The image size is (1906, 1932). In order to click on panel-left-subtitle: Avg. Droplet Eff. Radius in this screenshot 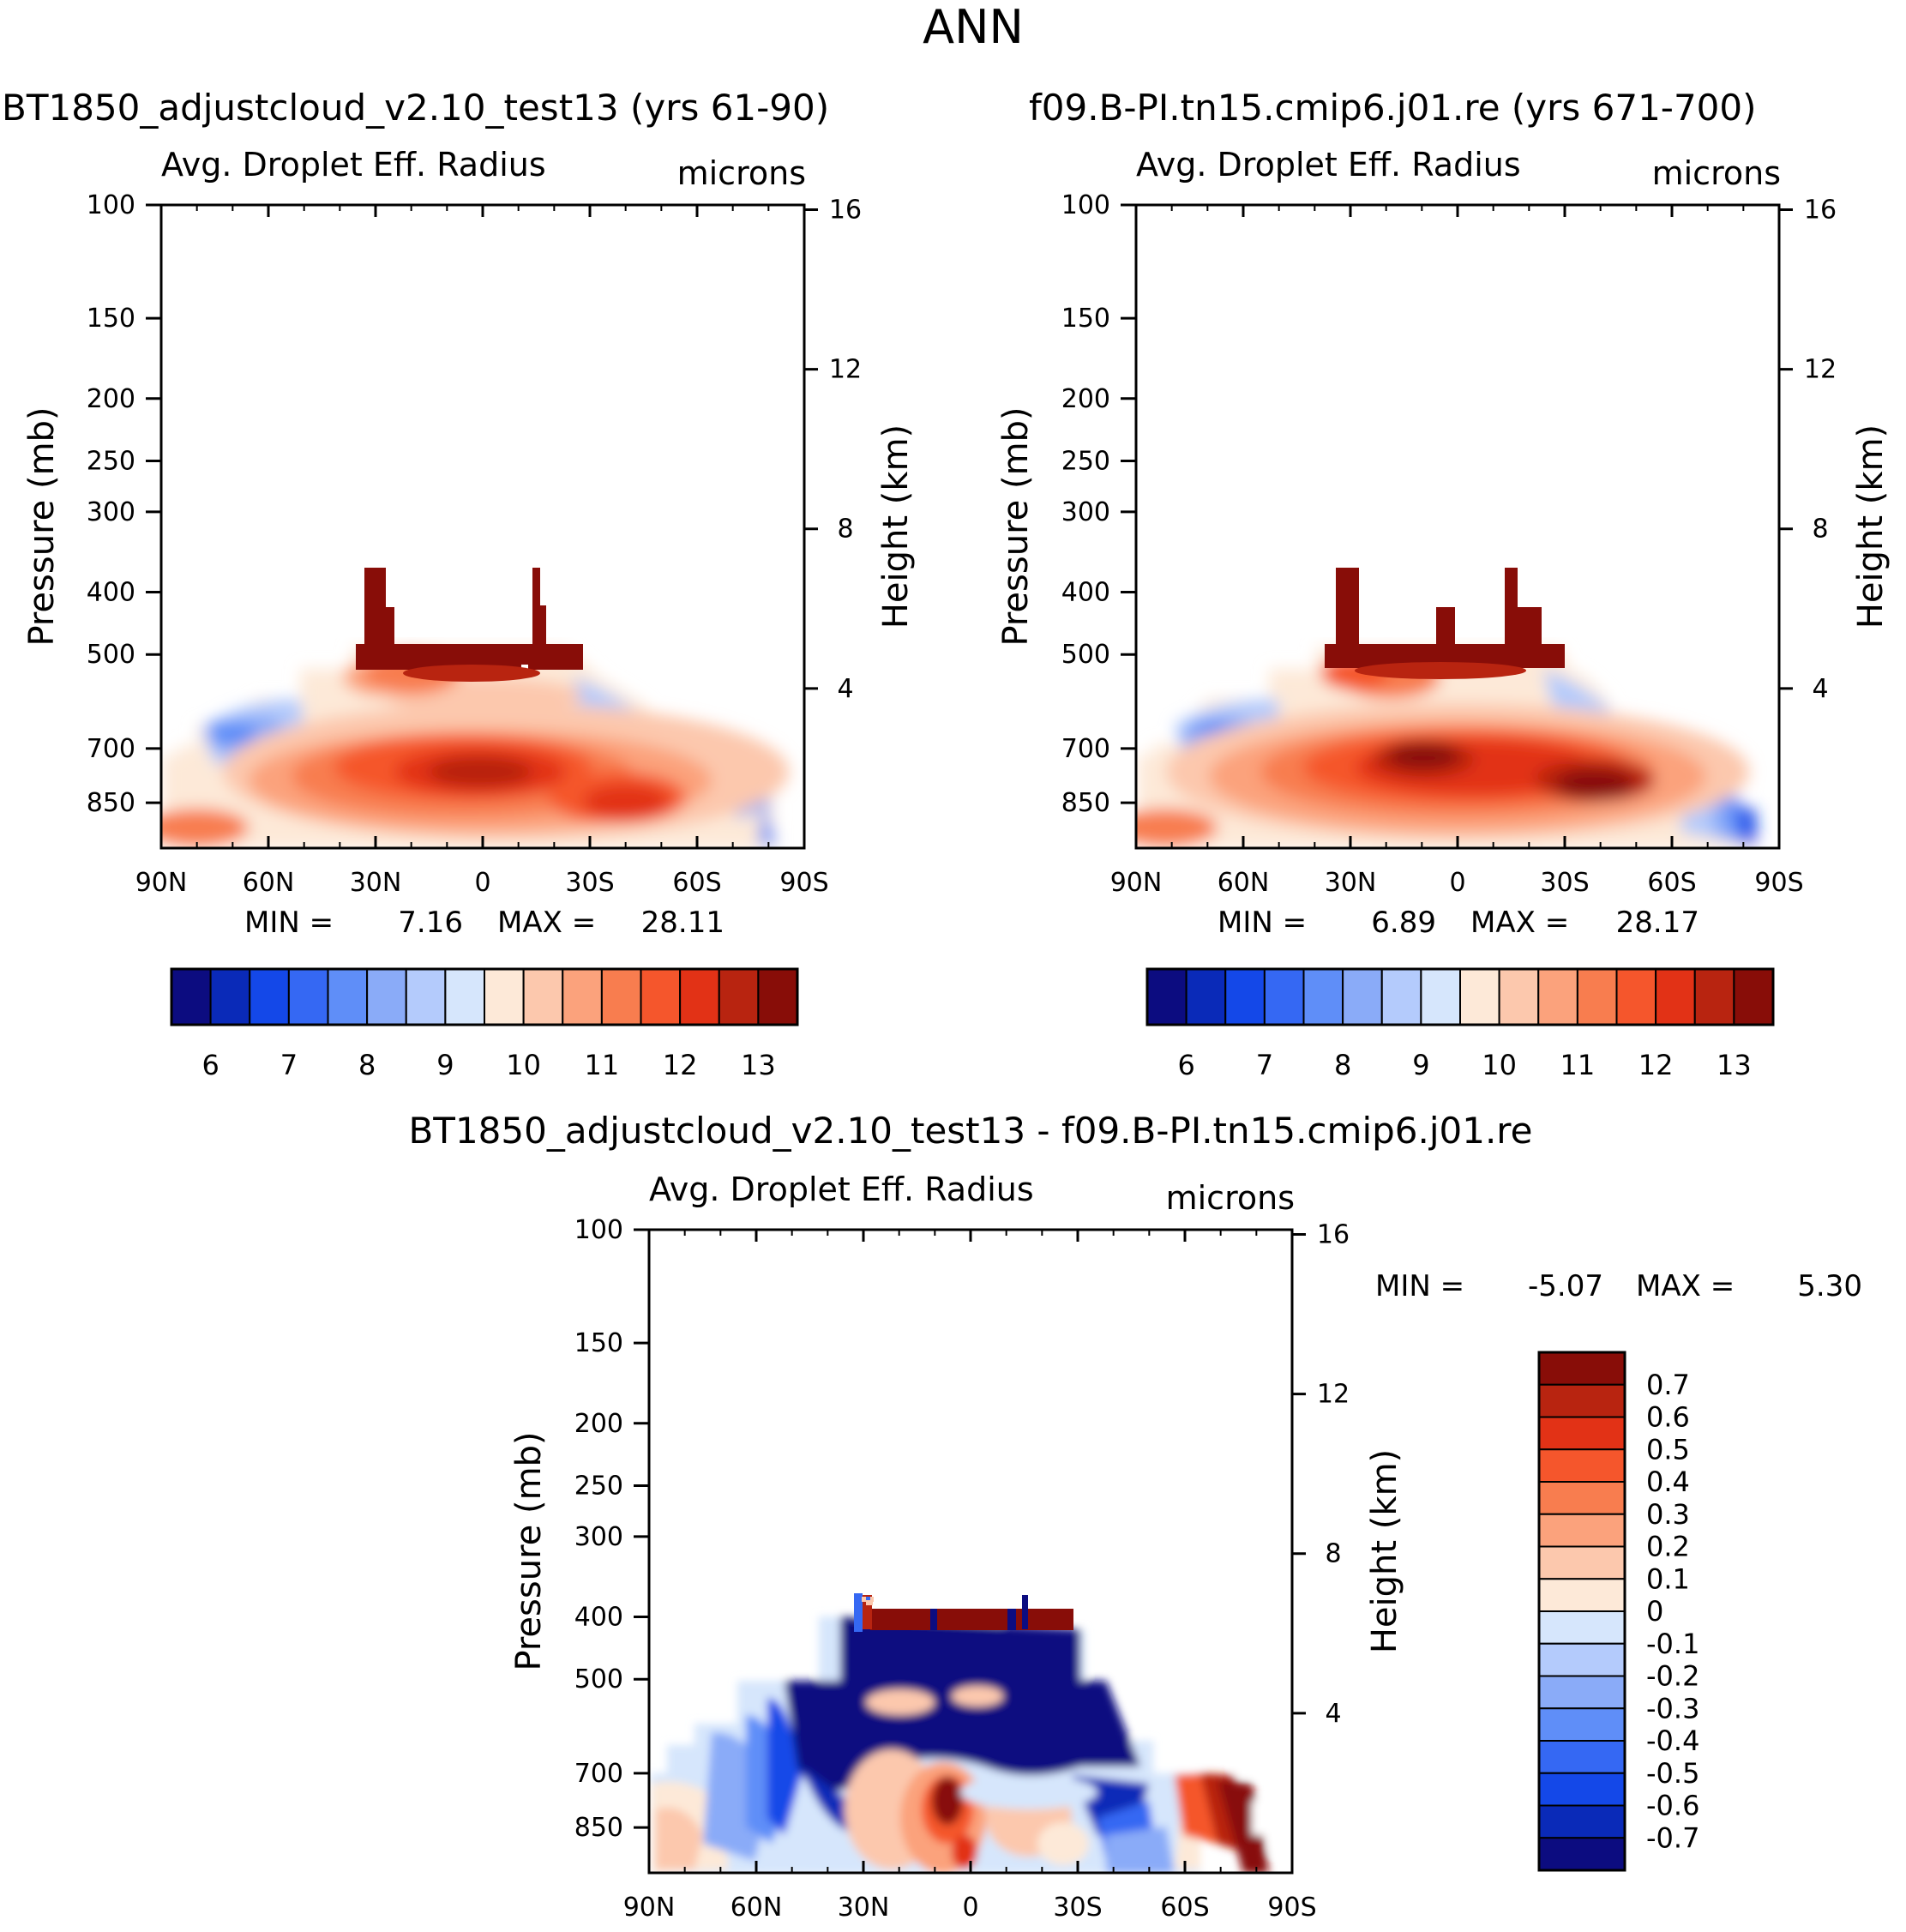, I will do `click(353, 165)`.